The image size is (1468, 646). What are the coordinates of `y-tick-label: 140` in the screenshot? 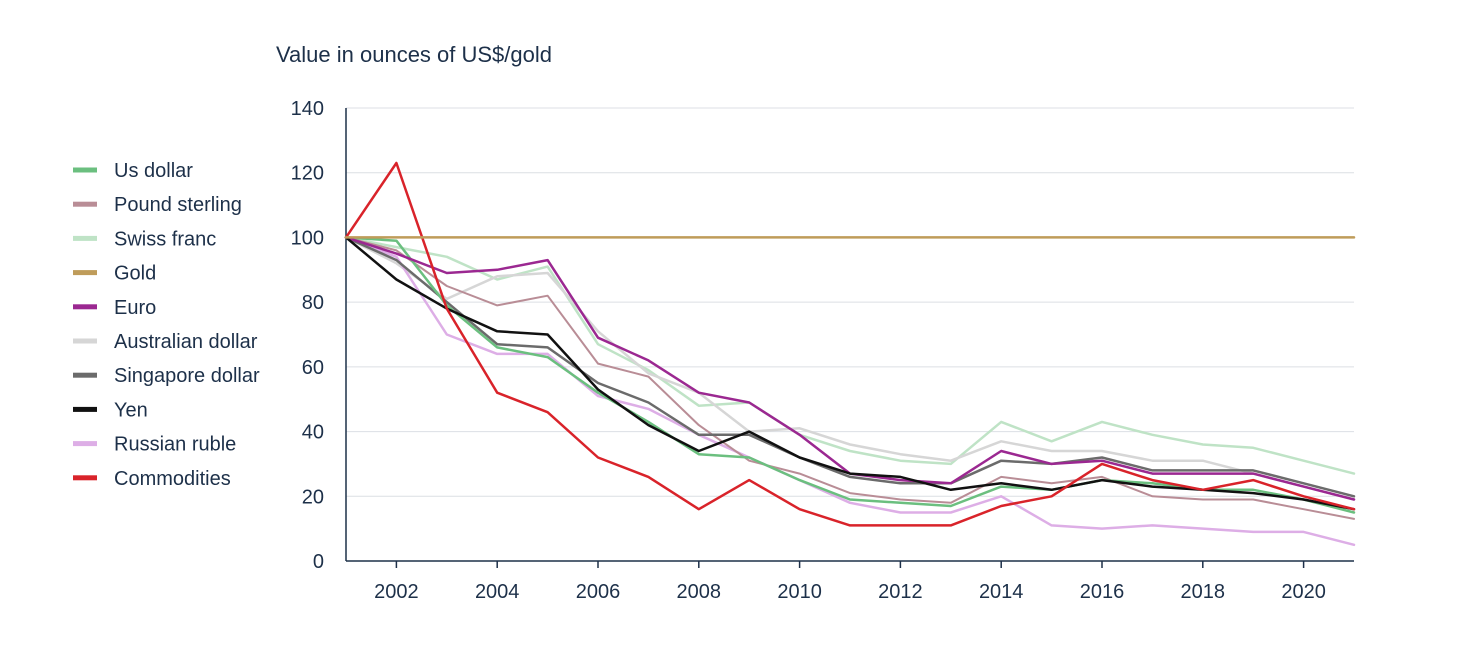 It's located at (307, 109).